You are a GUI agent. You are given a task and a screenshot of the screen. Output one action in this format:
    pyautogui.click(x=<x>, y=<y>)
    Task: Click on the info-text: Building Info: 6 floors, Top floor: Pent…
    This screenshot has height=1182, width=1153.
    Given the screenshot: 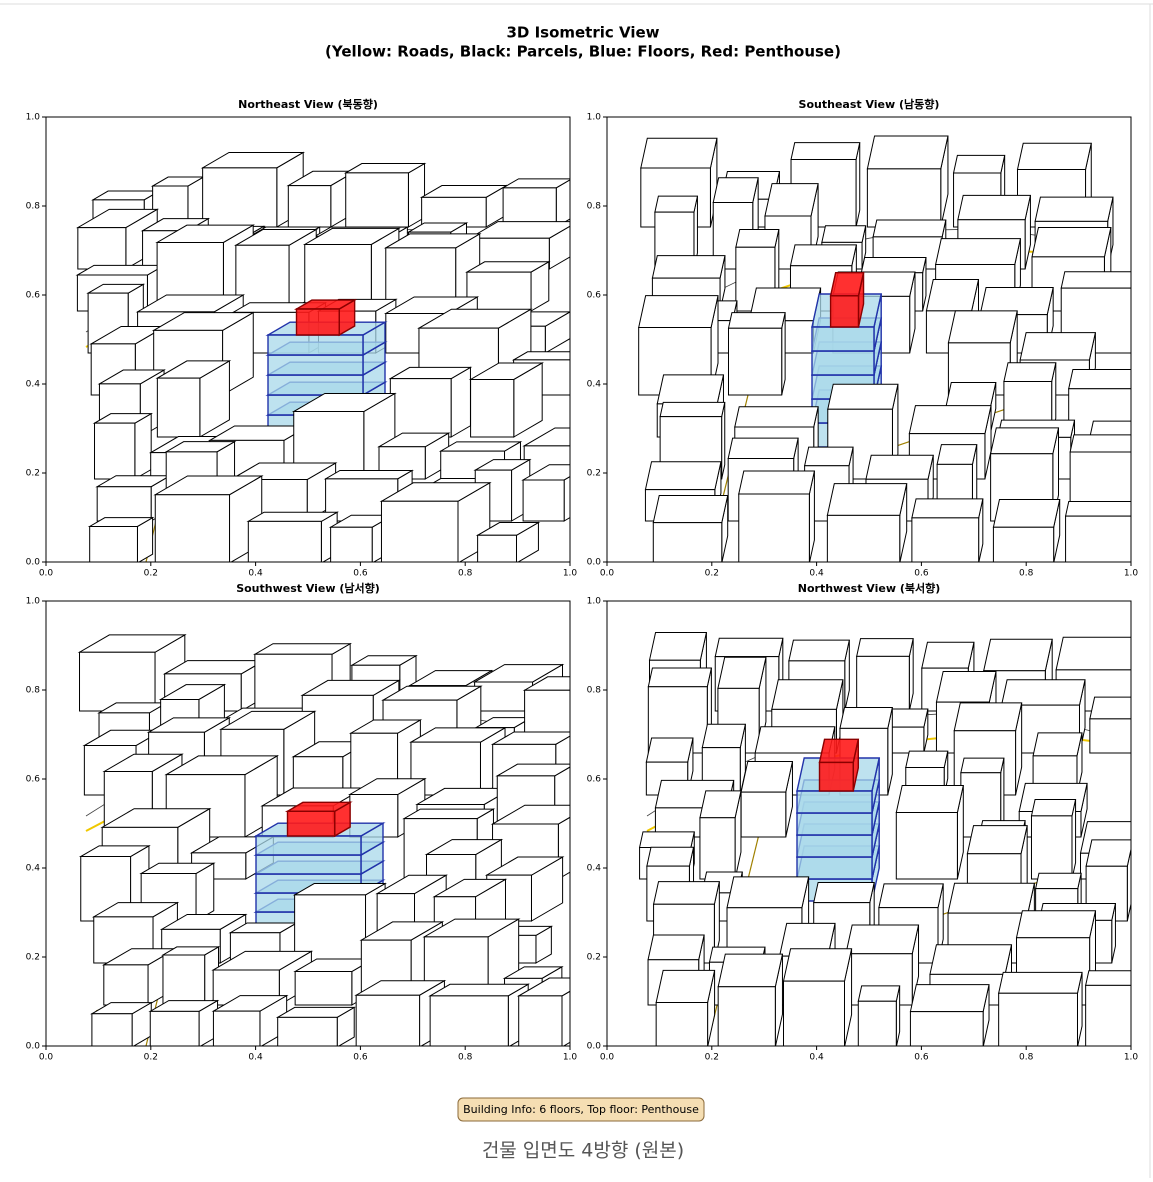 What is the action you would take?
    pyautogui.click(x=581, y=1109)
    